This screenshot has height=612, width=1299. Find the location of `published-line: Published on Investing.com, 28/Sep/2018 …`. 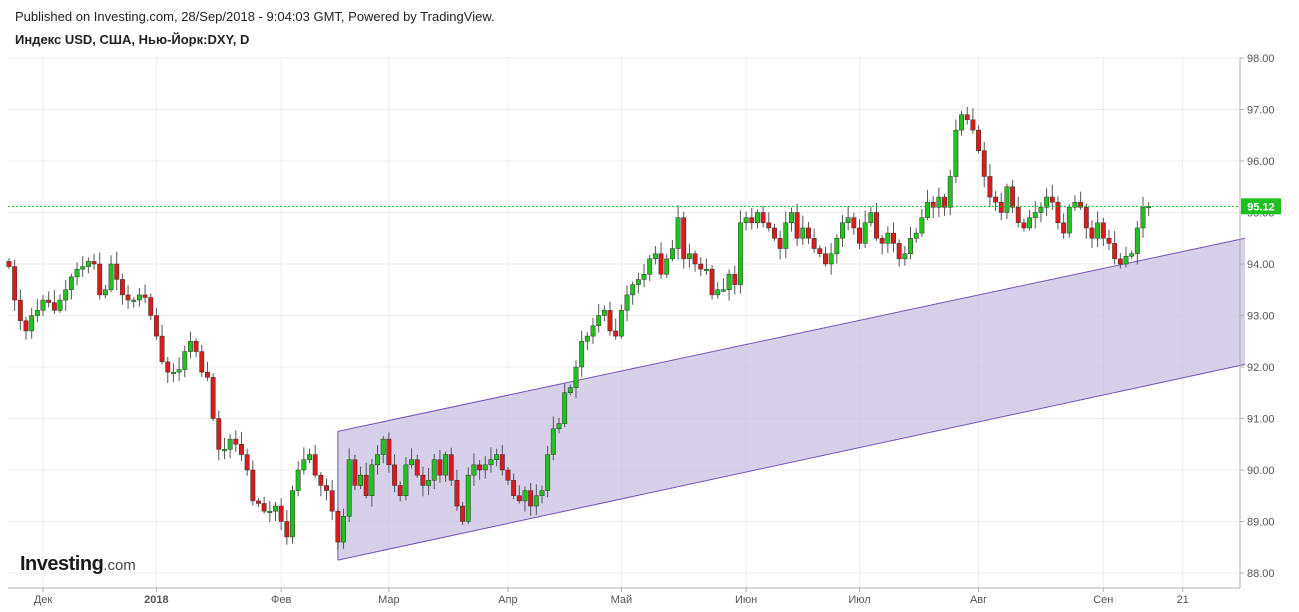

published-line: Published on Investing.com, 28/Sep/2018 … is located at coordinates (255, 16).